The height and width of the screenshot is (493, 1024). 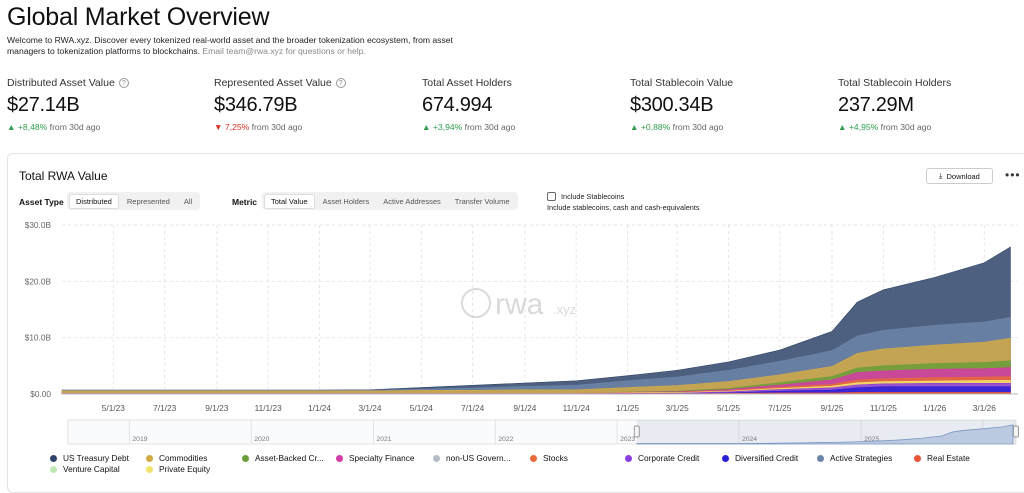 I want to click on download-button: ⤓ Download, so click(x=959, y=176).